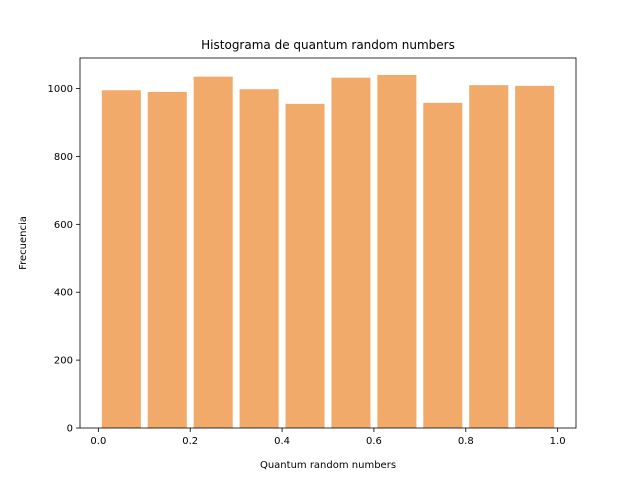 This screenshot has height=480, width=640. What do you see at coordinates (23, 243) in the screenshot?
I see `y-axis-label: Frecuencia` at bounding box center [23, 243].